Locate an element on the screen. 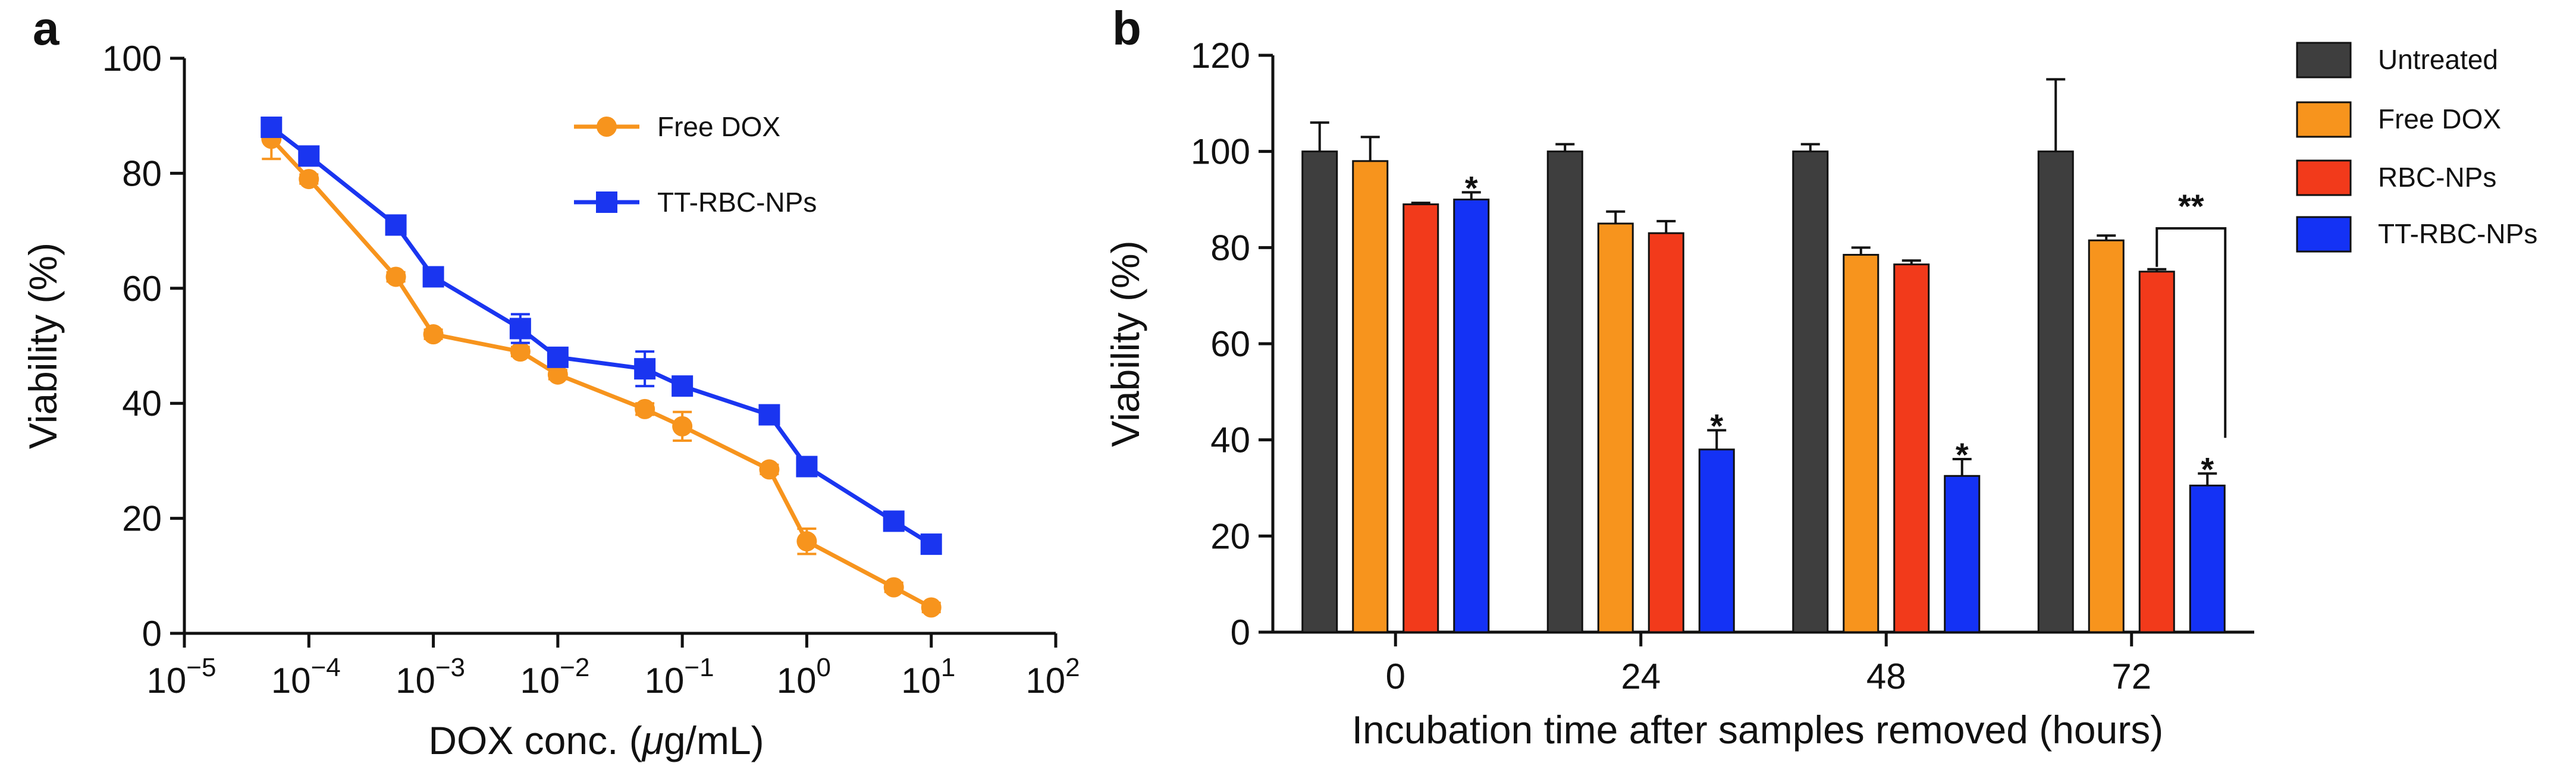 This screenshot has height=782, width=2576. legend-label: Untreated is located at coordinates (2438, 59).